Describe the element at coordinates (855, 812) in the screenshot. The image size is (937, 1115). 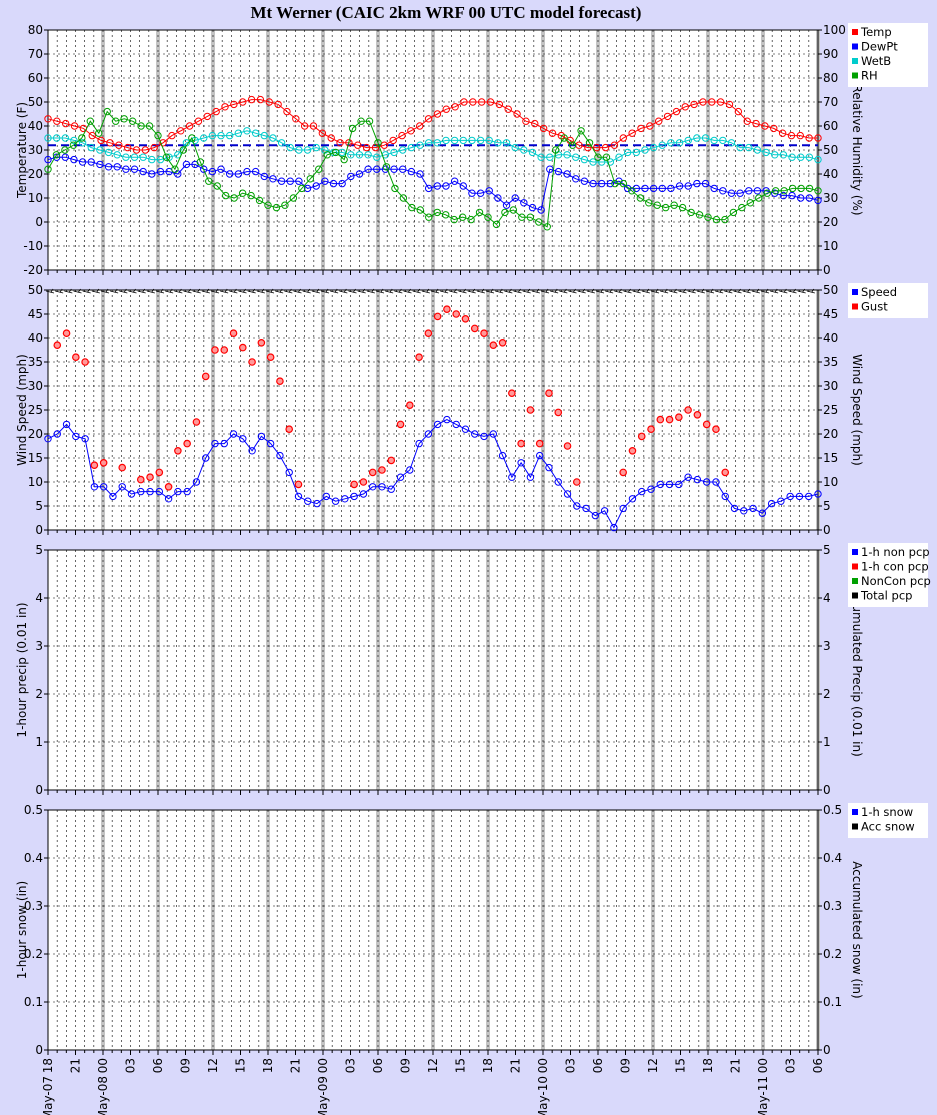
I see `legend-swatch` at that location.